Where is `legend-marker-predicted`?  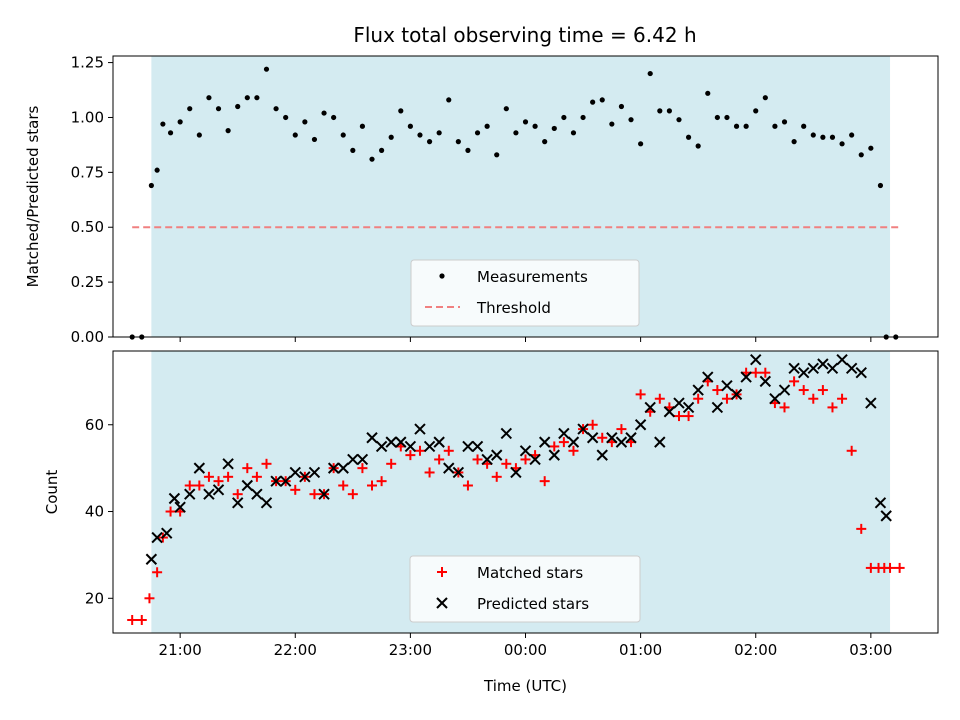 legend-marker-predicted is located at coordinates (442, 603).